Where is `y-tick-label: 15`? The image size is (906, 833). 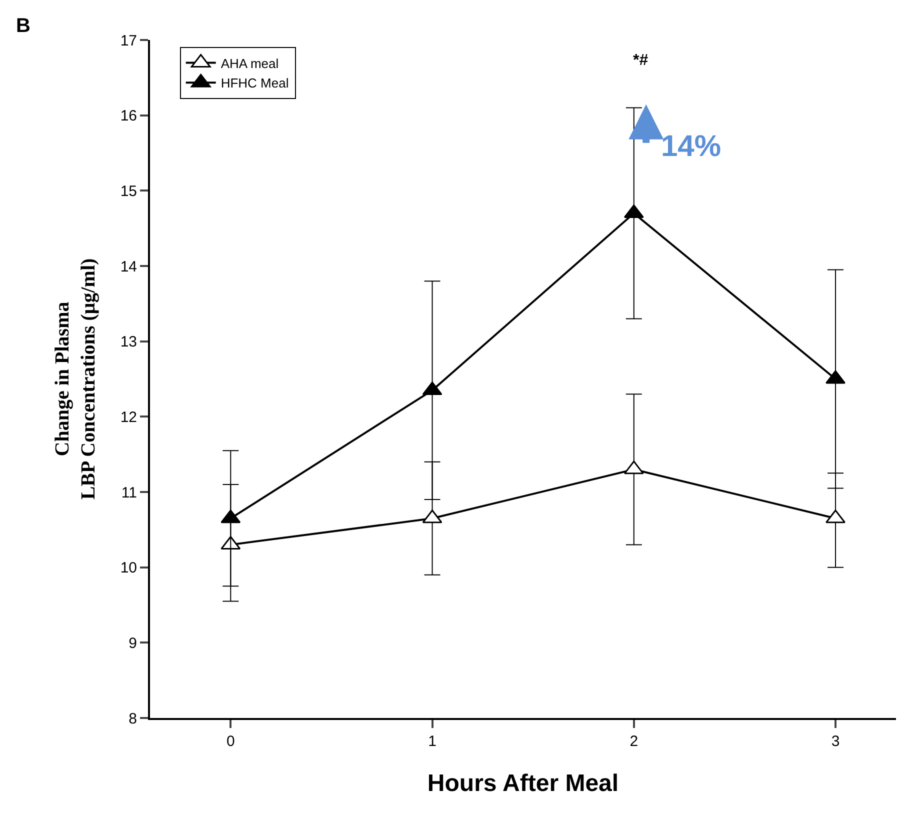
y-tick-label: 15 is located at coordinates (128, 191).